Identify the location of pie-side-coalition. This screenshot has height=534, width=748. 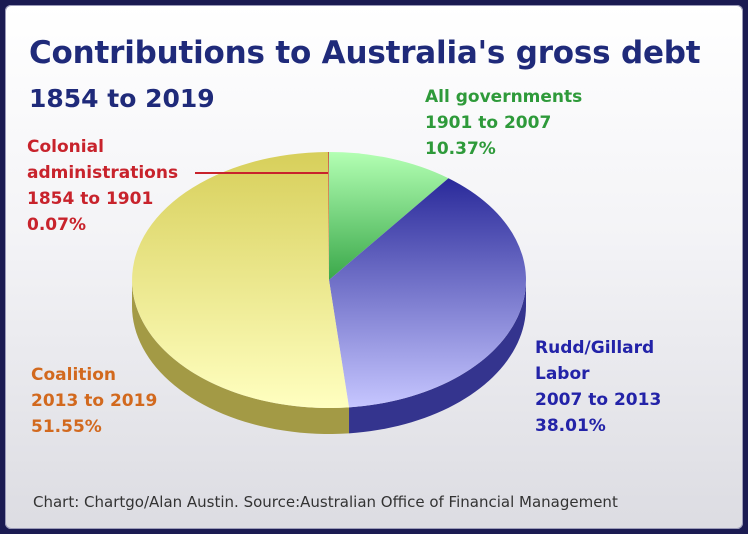
(241, 357).